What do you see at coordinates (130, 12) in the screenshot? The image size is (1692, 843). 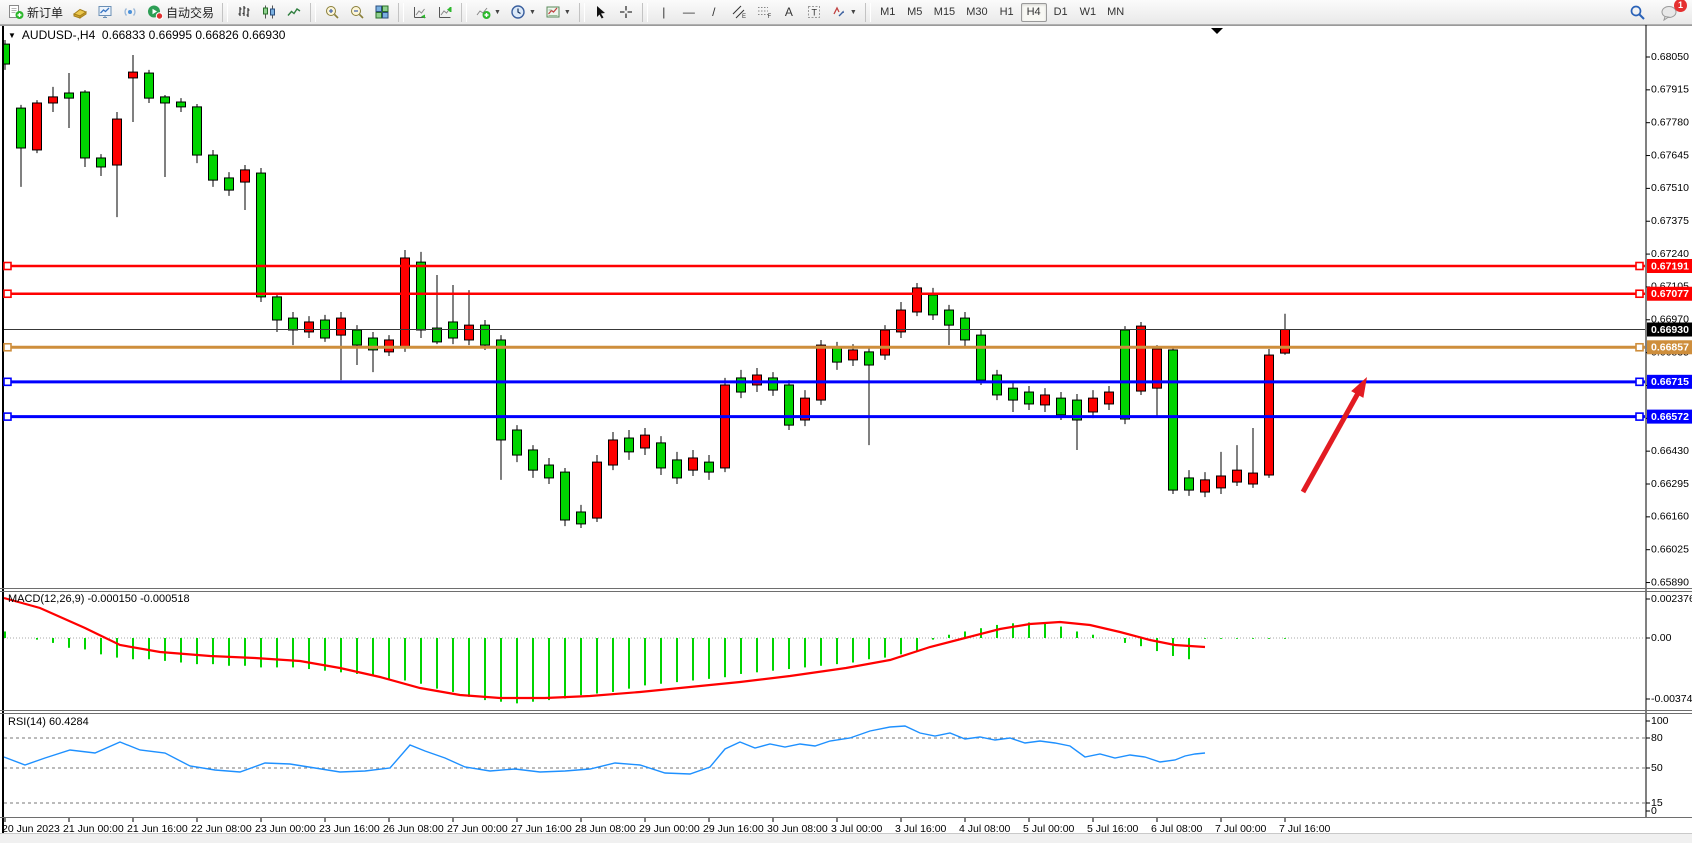 I see `signals-button` at bounding box center [130, 12].